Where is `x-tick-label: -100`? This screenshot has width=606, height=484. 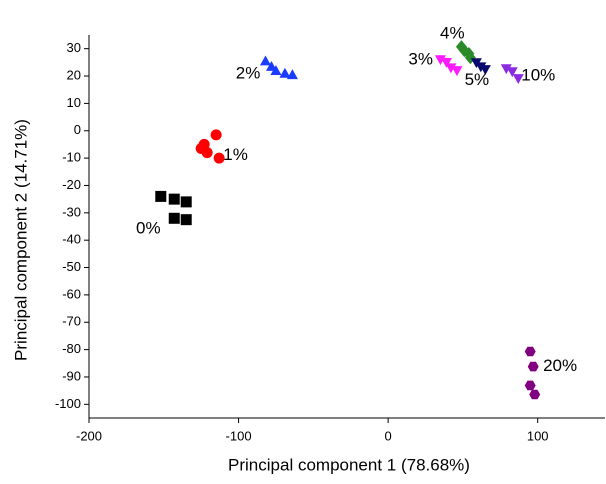 x-tick-label: -100 is located at coordinates (239, 435).